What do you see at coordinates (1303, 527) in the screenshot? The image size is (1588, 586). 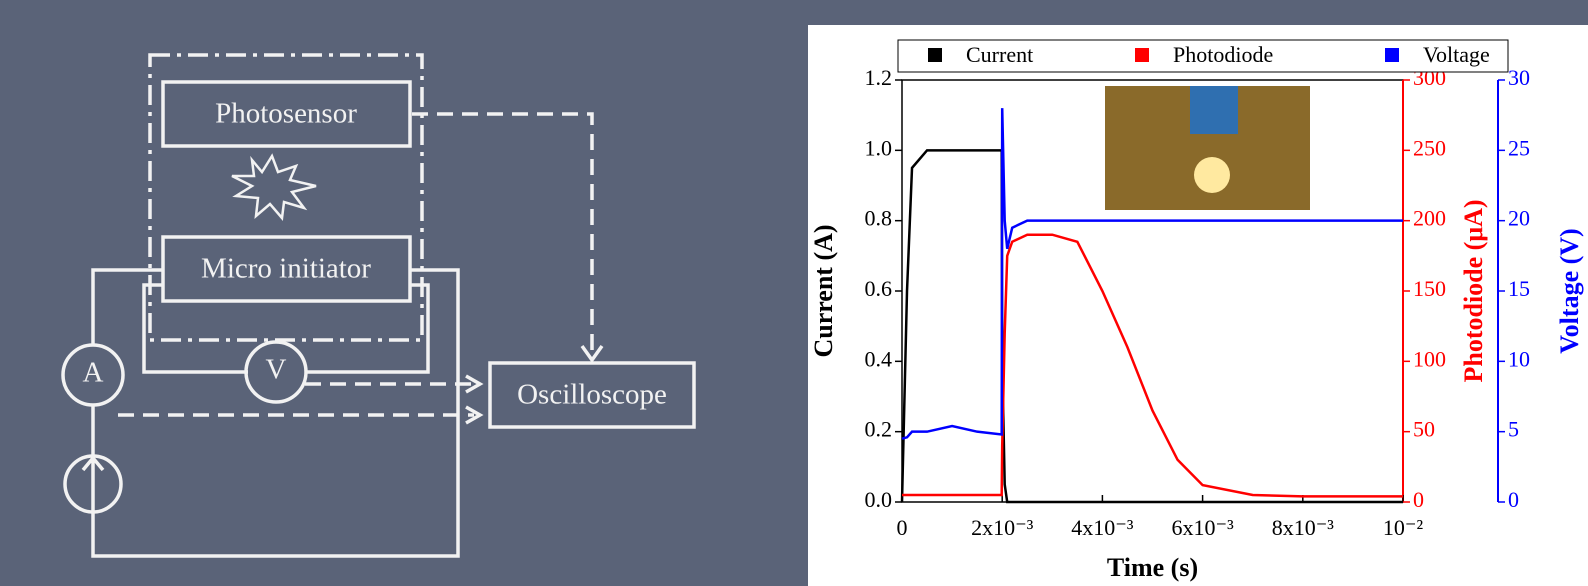 I see `x-tick-label: 8x10⁻³` at bounding box center [1303, 527].